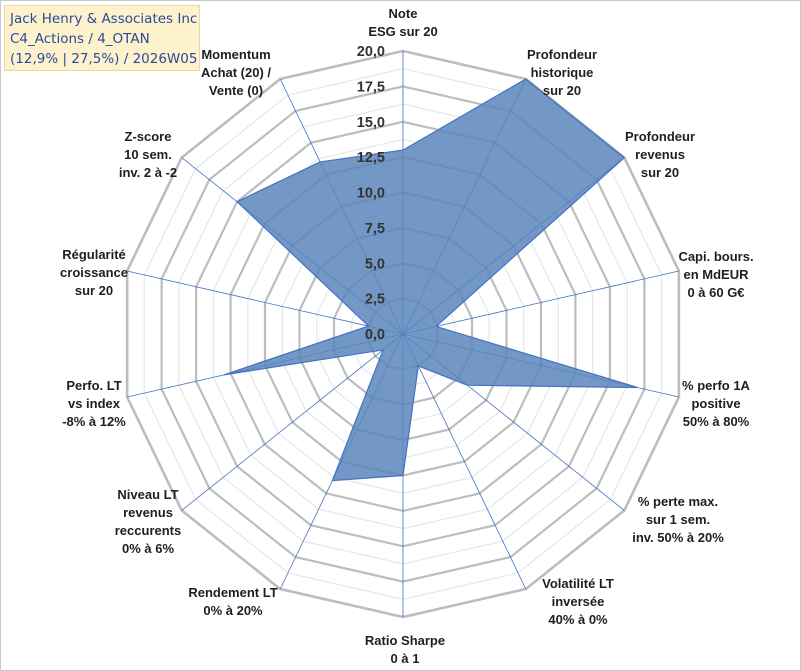 This screenshot has height=671, width=801. I want to click on title-params: (12,9% | 27,5%) / 2026W05, so click(104, 59).